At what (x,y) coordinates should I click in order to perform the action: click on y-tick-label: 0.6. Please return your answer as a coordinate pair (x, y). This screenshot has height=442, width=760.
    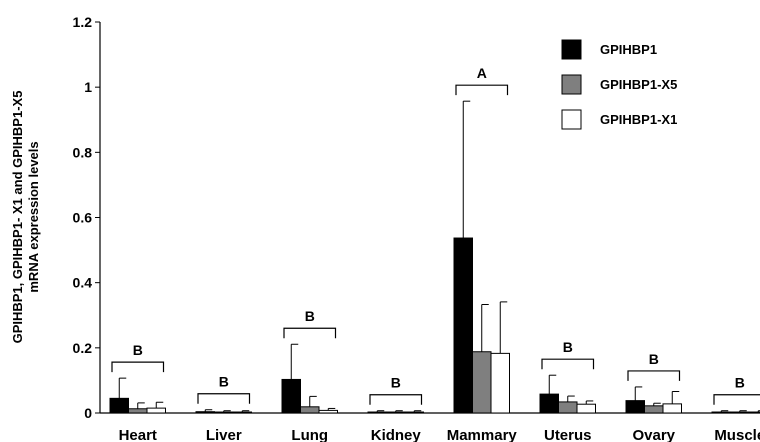
    Looking at the image, I should click on (83, 218).